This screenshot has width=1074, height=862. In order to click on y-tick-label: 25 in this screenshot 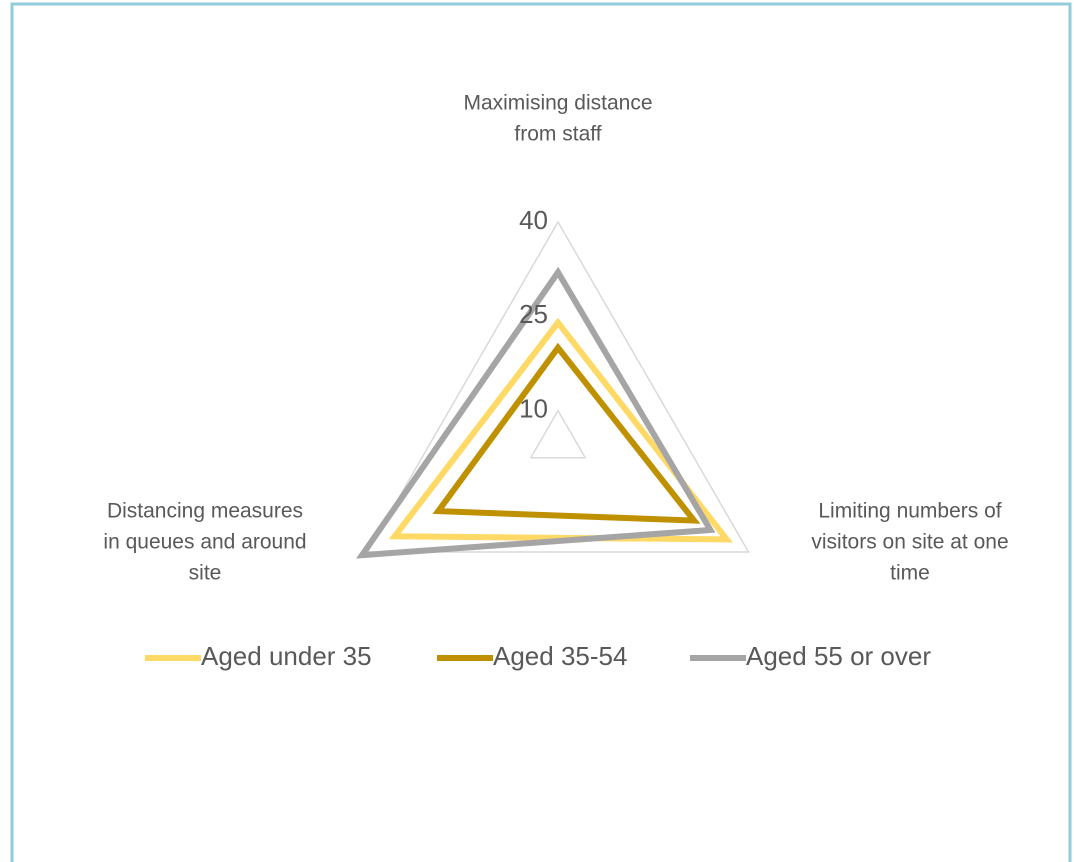, I will do `click(533, 314)`.